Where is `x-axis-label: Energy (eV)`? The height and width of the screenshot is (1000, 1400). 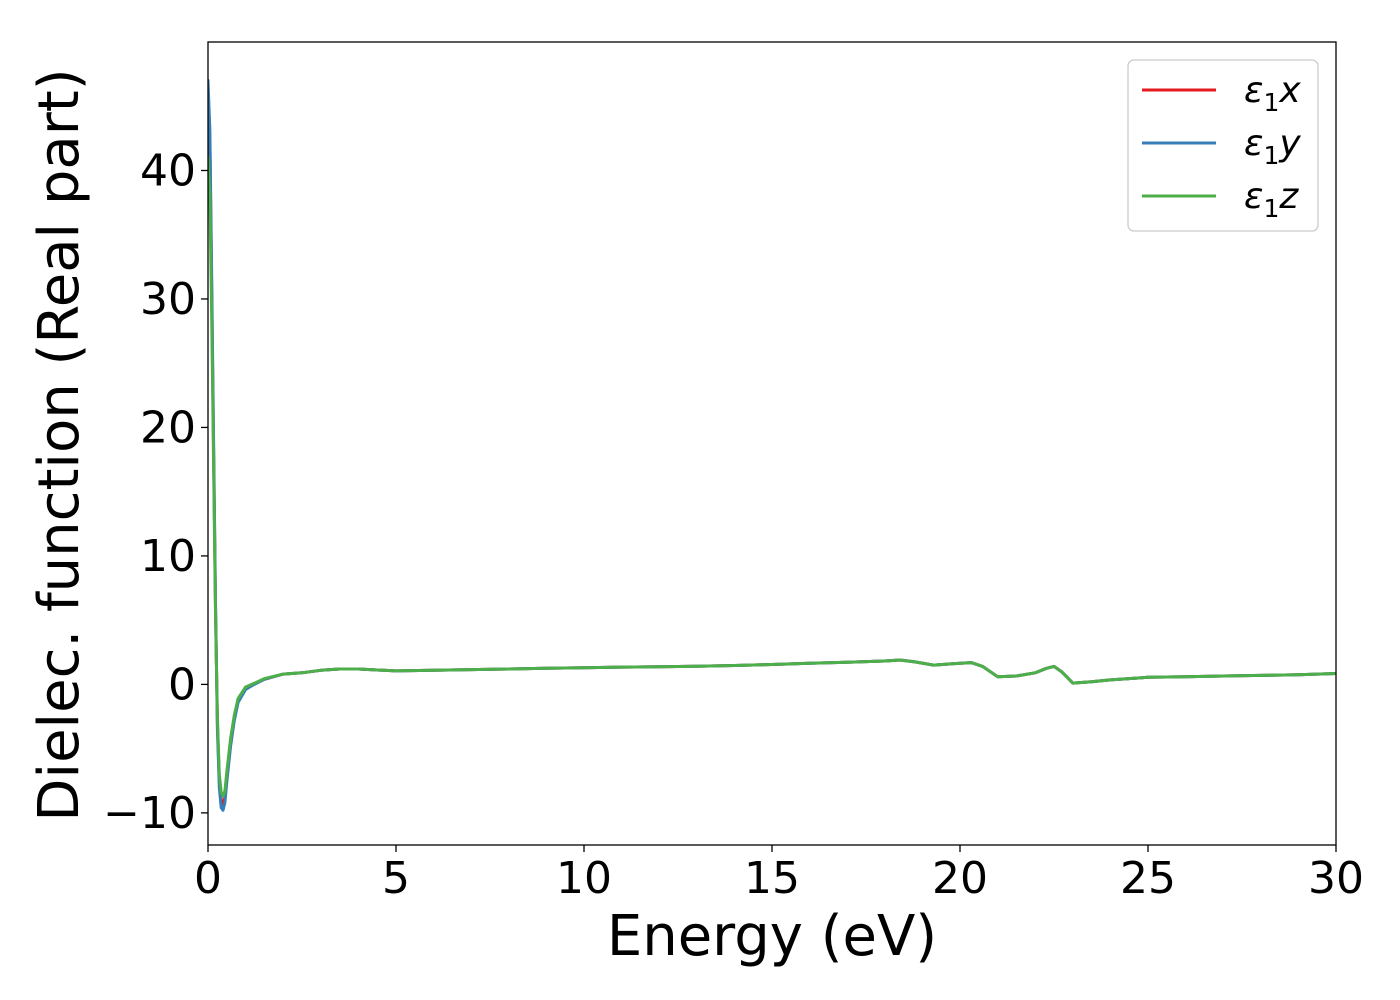 x-axis-label: Energy (eV) is located at coordinates (772, 936).